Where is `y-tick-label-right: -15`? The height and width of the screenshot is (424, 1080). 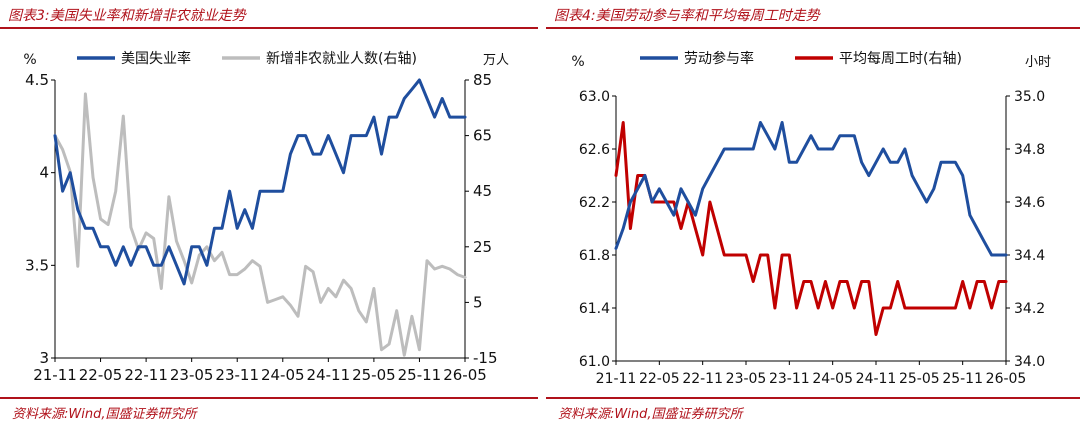
y-tick-label-right: -15 is located at coordinates (485, 358).